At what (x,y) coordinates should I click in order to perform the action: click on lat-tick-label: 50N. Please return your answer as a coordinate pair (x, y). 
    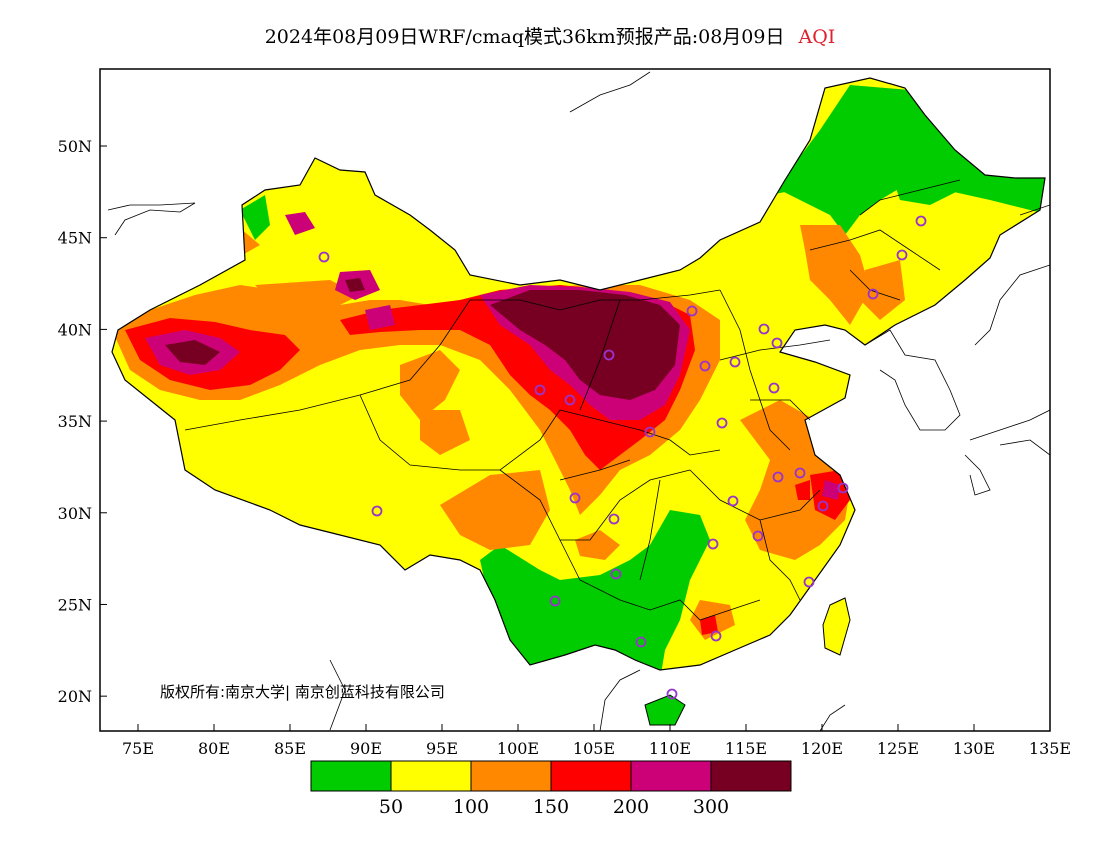
    Looking at the image, I should click on (75, 146).